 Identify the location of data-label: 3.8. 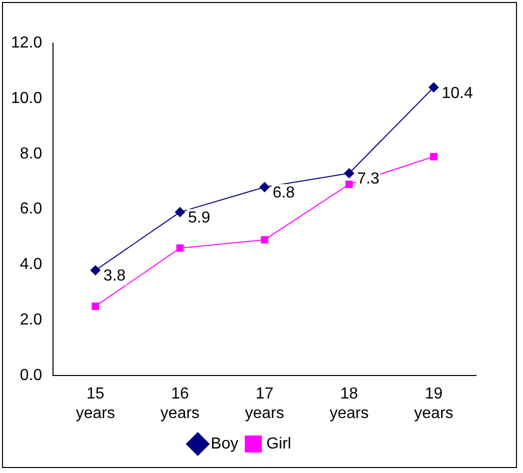
(114, 276).